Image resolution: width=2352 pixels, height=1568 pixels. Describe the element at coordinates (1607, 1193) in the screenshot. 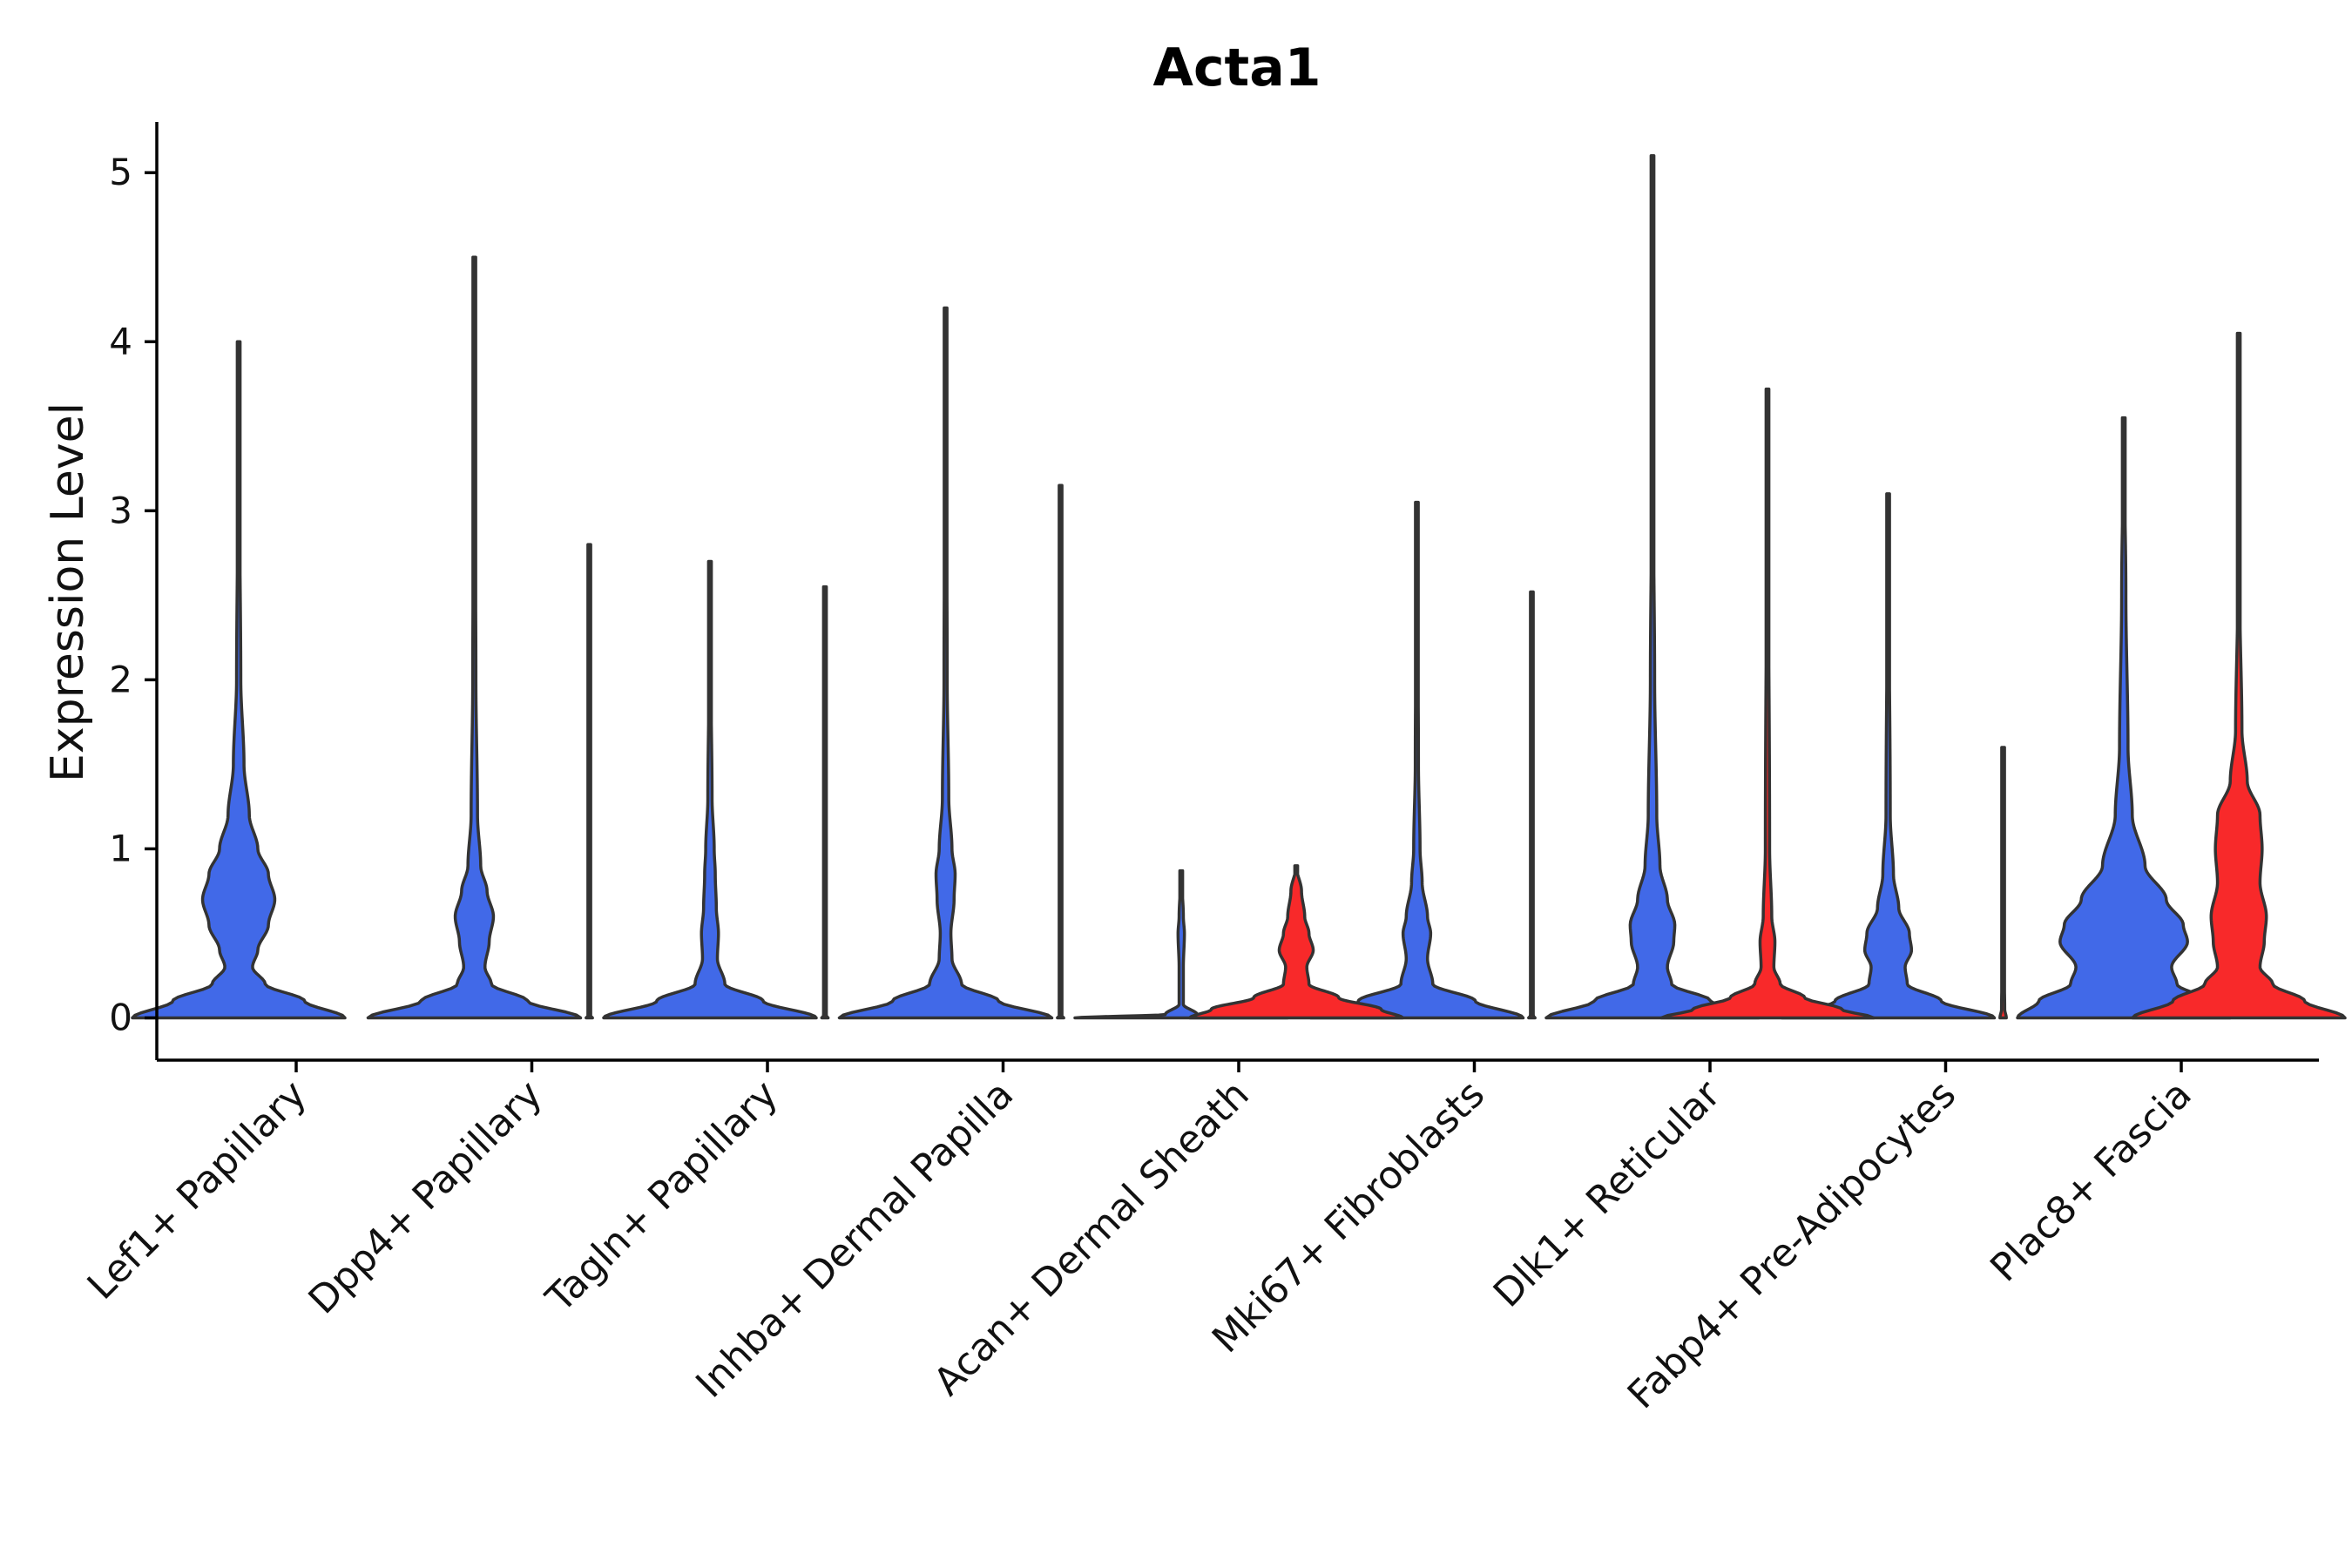

I see `x-tick-label: Dlk1+ Reticular` at that location.